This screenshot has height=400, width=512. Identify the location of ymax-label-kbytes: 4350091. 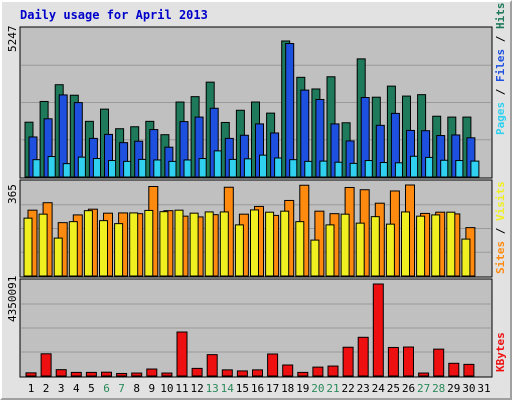
(12, 299).